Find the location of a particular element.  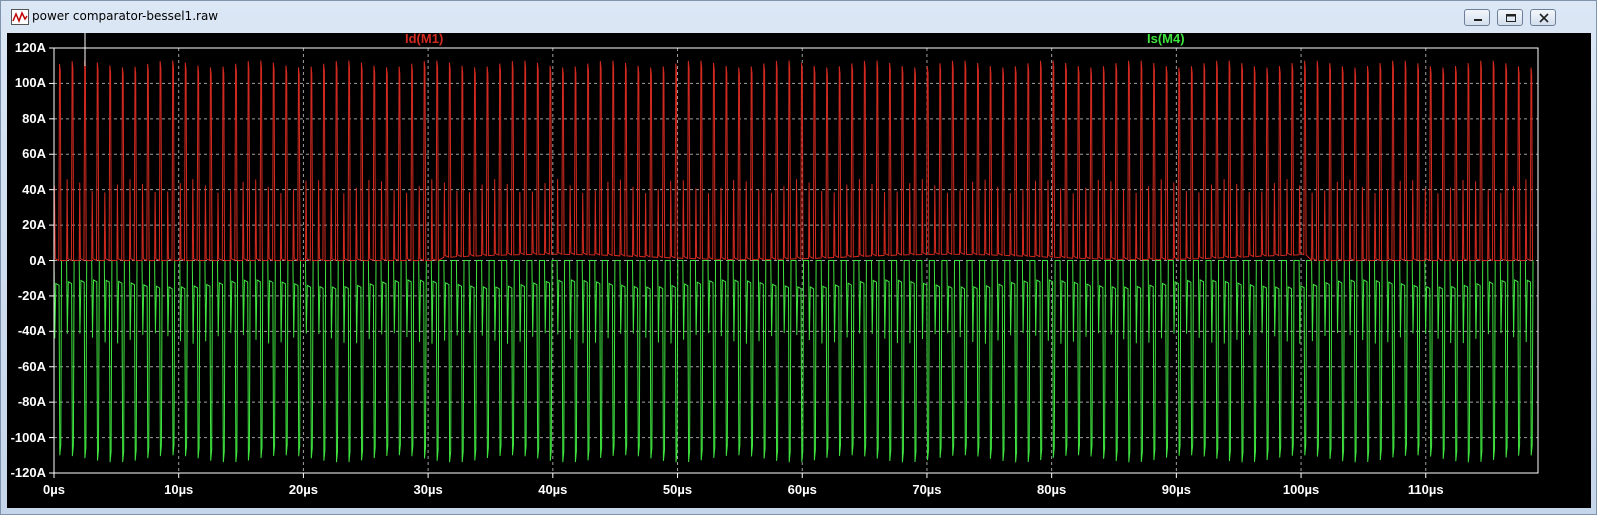

y-tick-label: -100A is located at coordinates (28, 437).